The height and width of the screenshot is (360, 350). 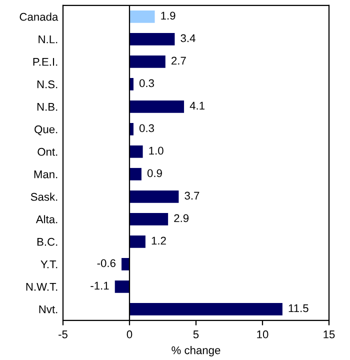 I want to click on x-axis-title: % change, so click(x=196, y=351).